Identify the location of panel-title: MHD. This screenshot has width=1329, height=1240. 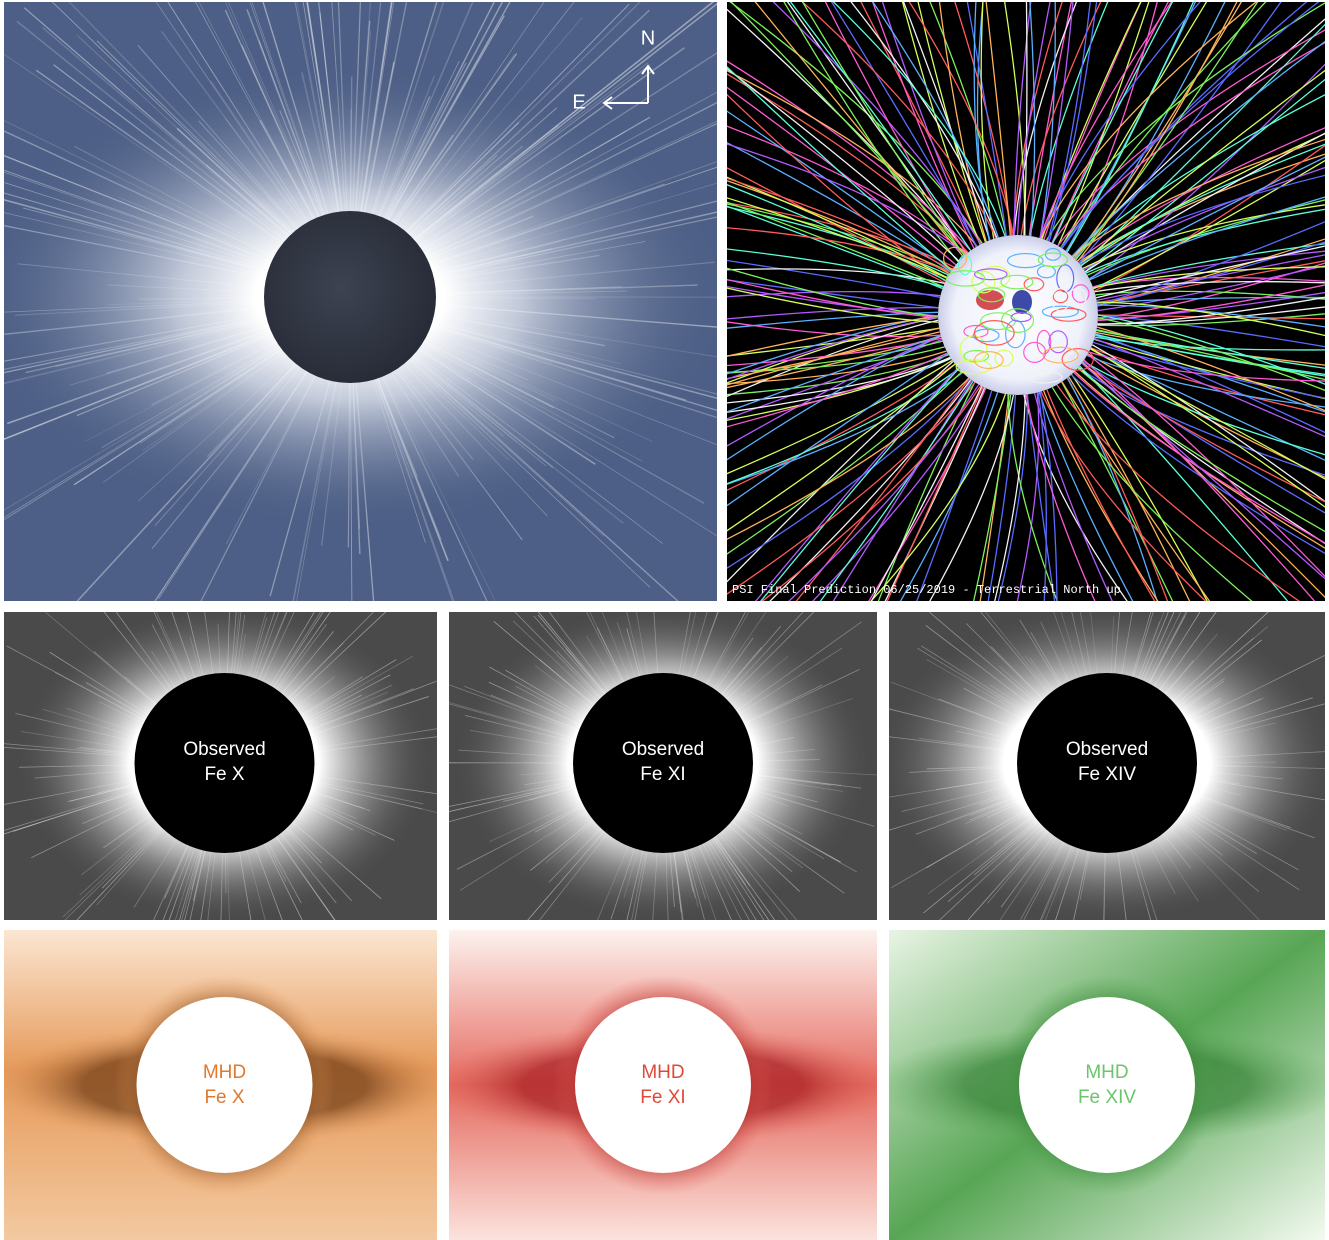
(662, 1072).